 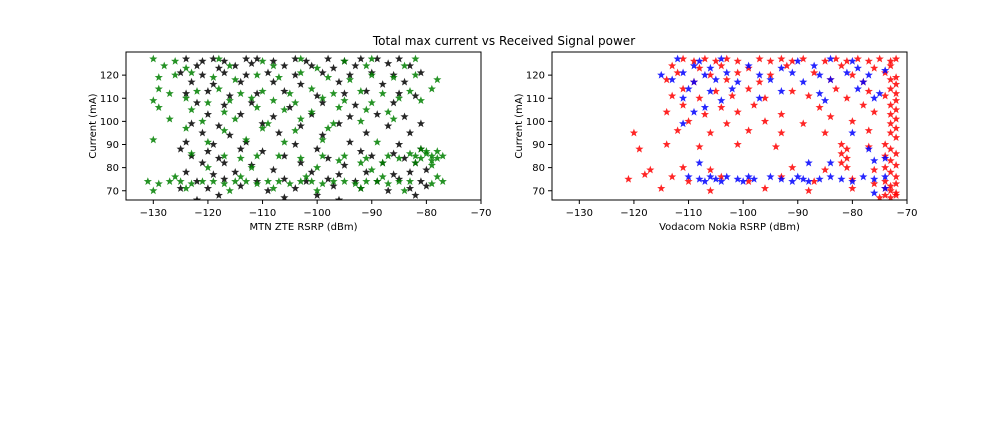 What do you see at coordinates (688, 213) in the screenshot?
I see `x-tick-label: −110` at bounding box center [688, 213].